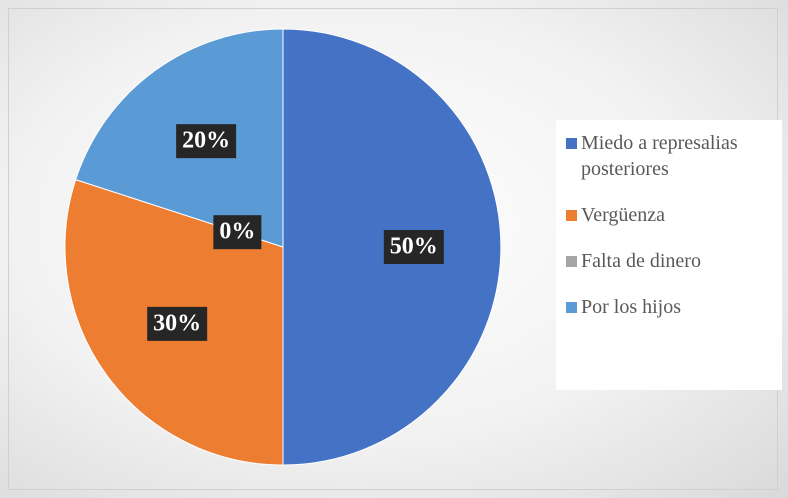  I want to click on data-label-text: 50%, so click(414, 247).